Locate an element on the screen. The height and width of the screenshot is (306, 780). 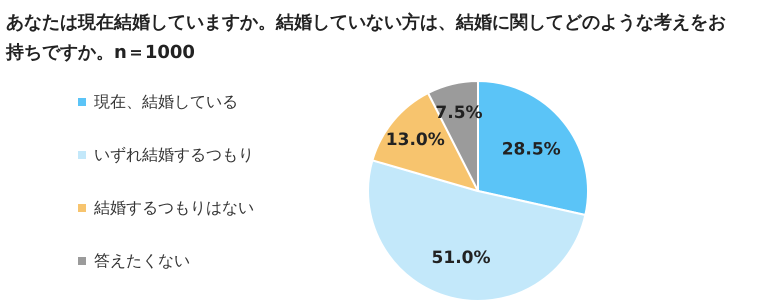
data-label: 51.0% is located at coordinates (461, 258).